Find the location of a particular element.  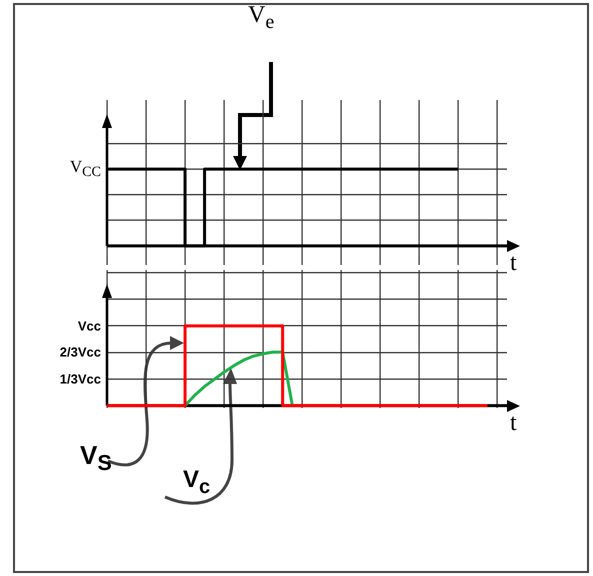

text: V$_{c}$ is located at coordinates (196, 482).